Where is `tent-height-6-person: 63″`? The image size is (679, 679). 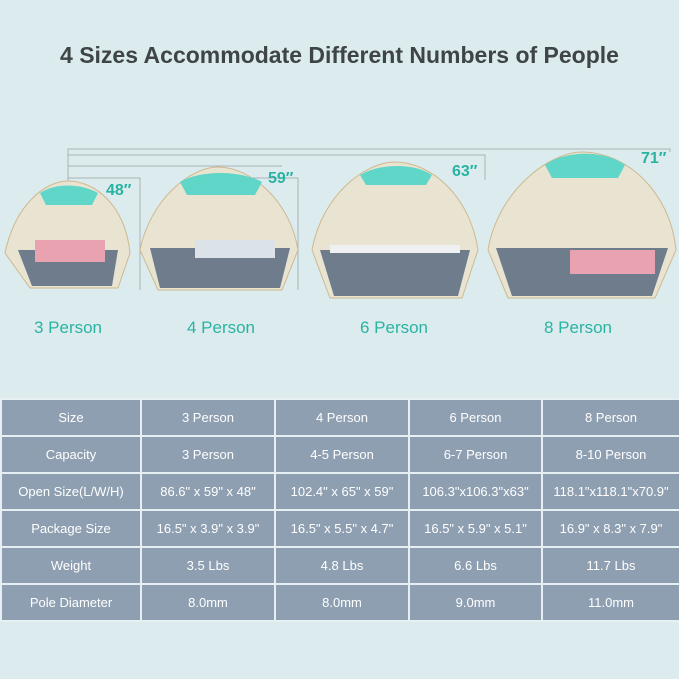
tent-height-6-person: 63″ is located at coordinates (465, 171).